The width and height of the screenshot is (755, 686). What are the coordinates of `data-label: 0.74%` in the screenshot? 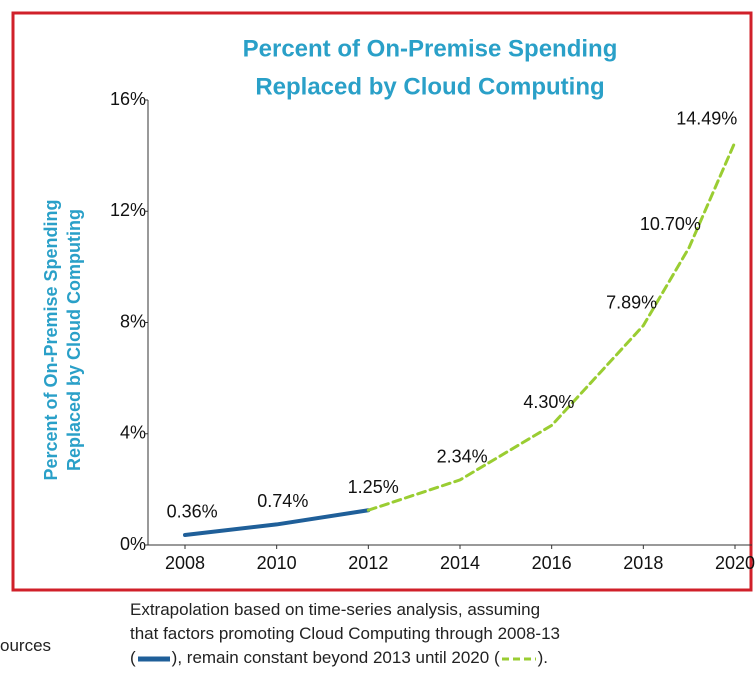 It's located at (282, 501).